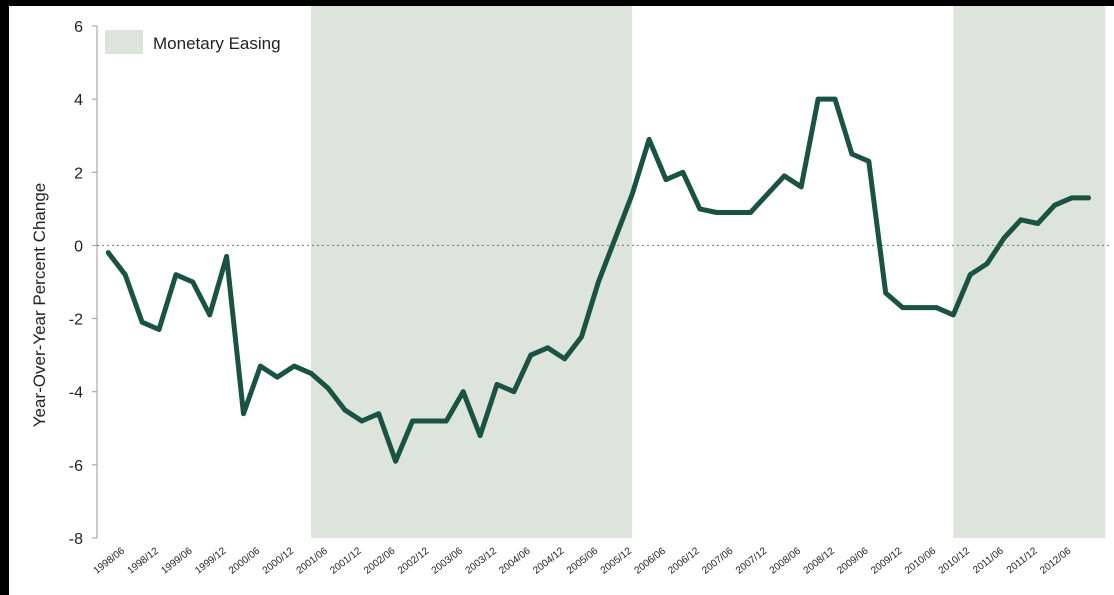 This screenshot has height=595, width=1114. What do you see at coordinates (39, 305) in the screenshot?
I see `y-axis-label: Year-Over-Year Percent Change` at bounding box center [39, 305].